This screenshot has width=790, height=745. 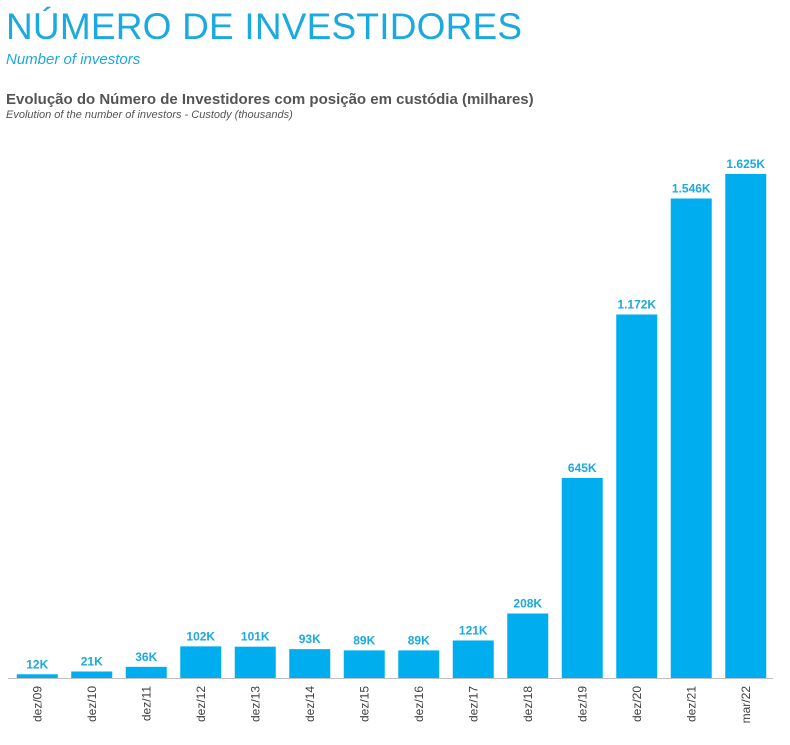 I want to click on bar-mar/22, so click(x=746, y=426).